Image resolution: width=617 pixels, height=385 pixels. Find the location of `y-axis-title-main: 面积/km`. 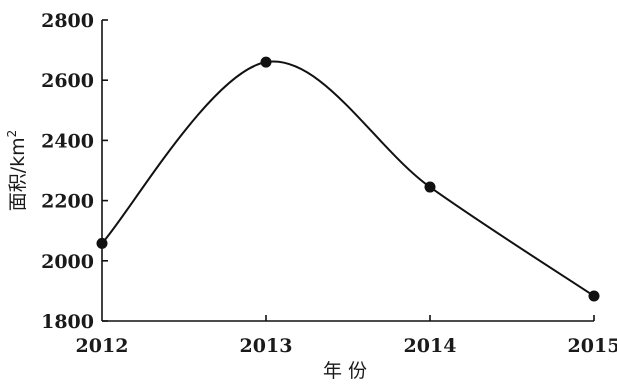

y-axis-title-main: 面积/km is located at coordinates (18, 174).